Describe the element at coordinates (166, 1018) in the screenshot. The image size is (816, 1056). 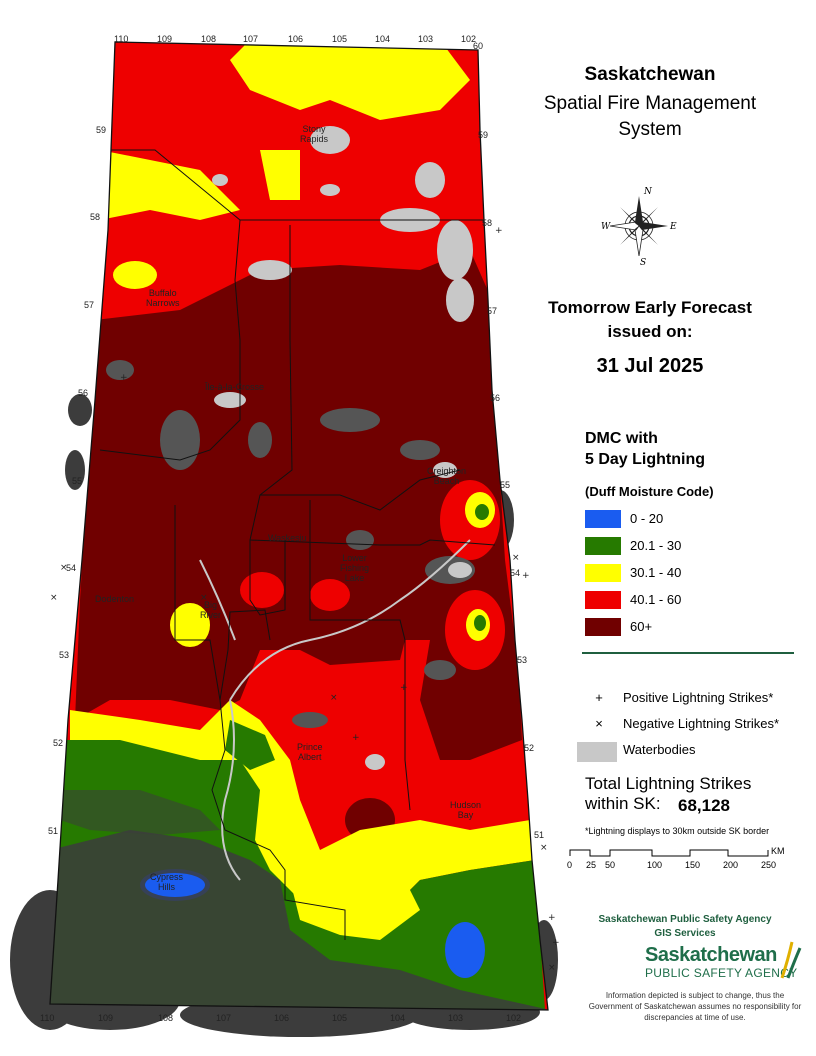
I see `longitude-label-bottom: 108` at that location.